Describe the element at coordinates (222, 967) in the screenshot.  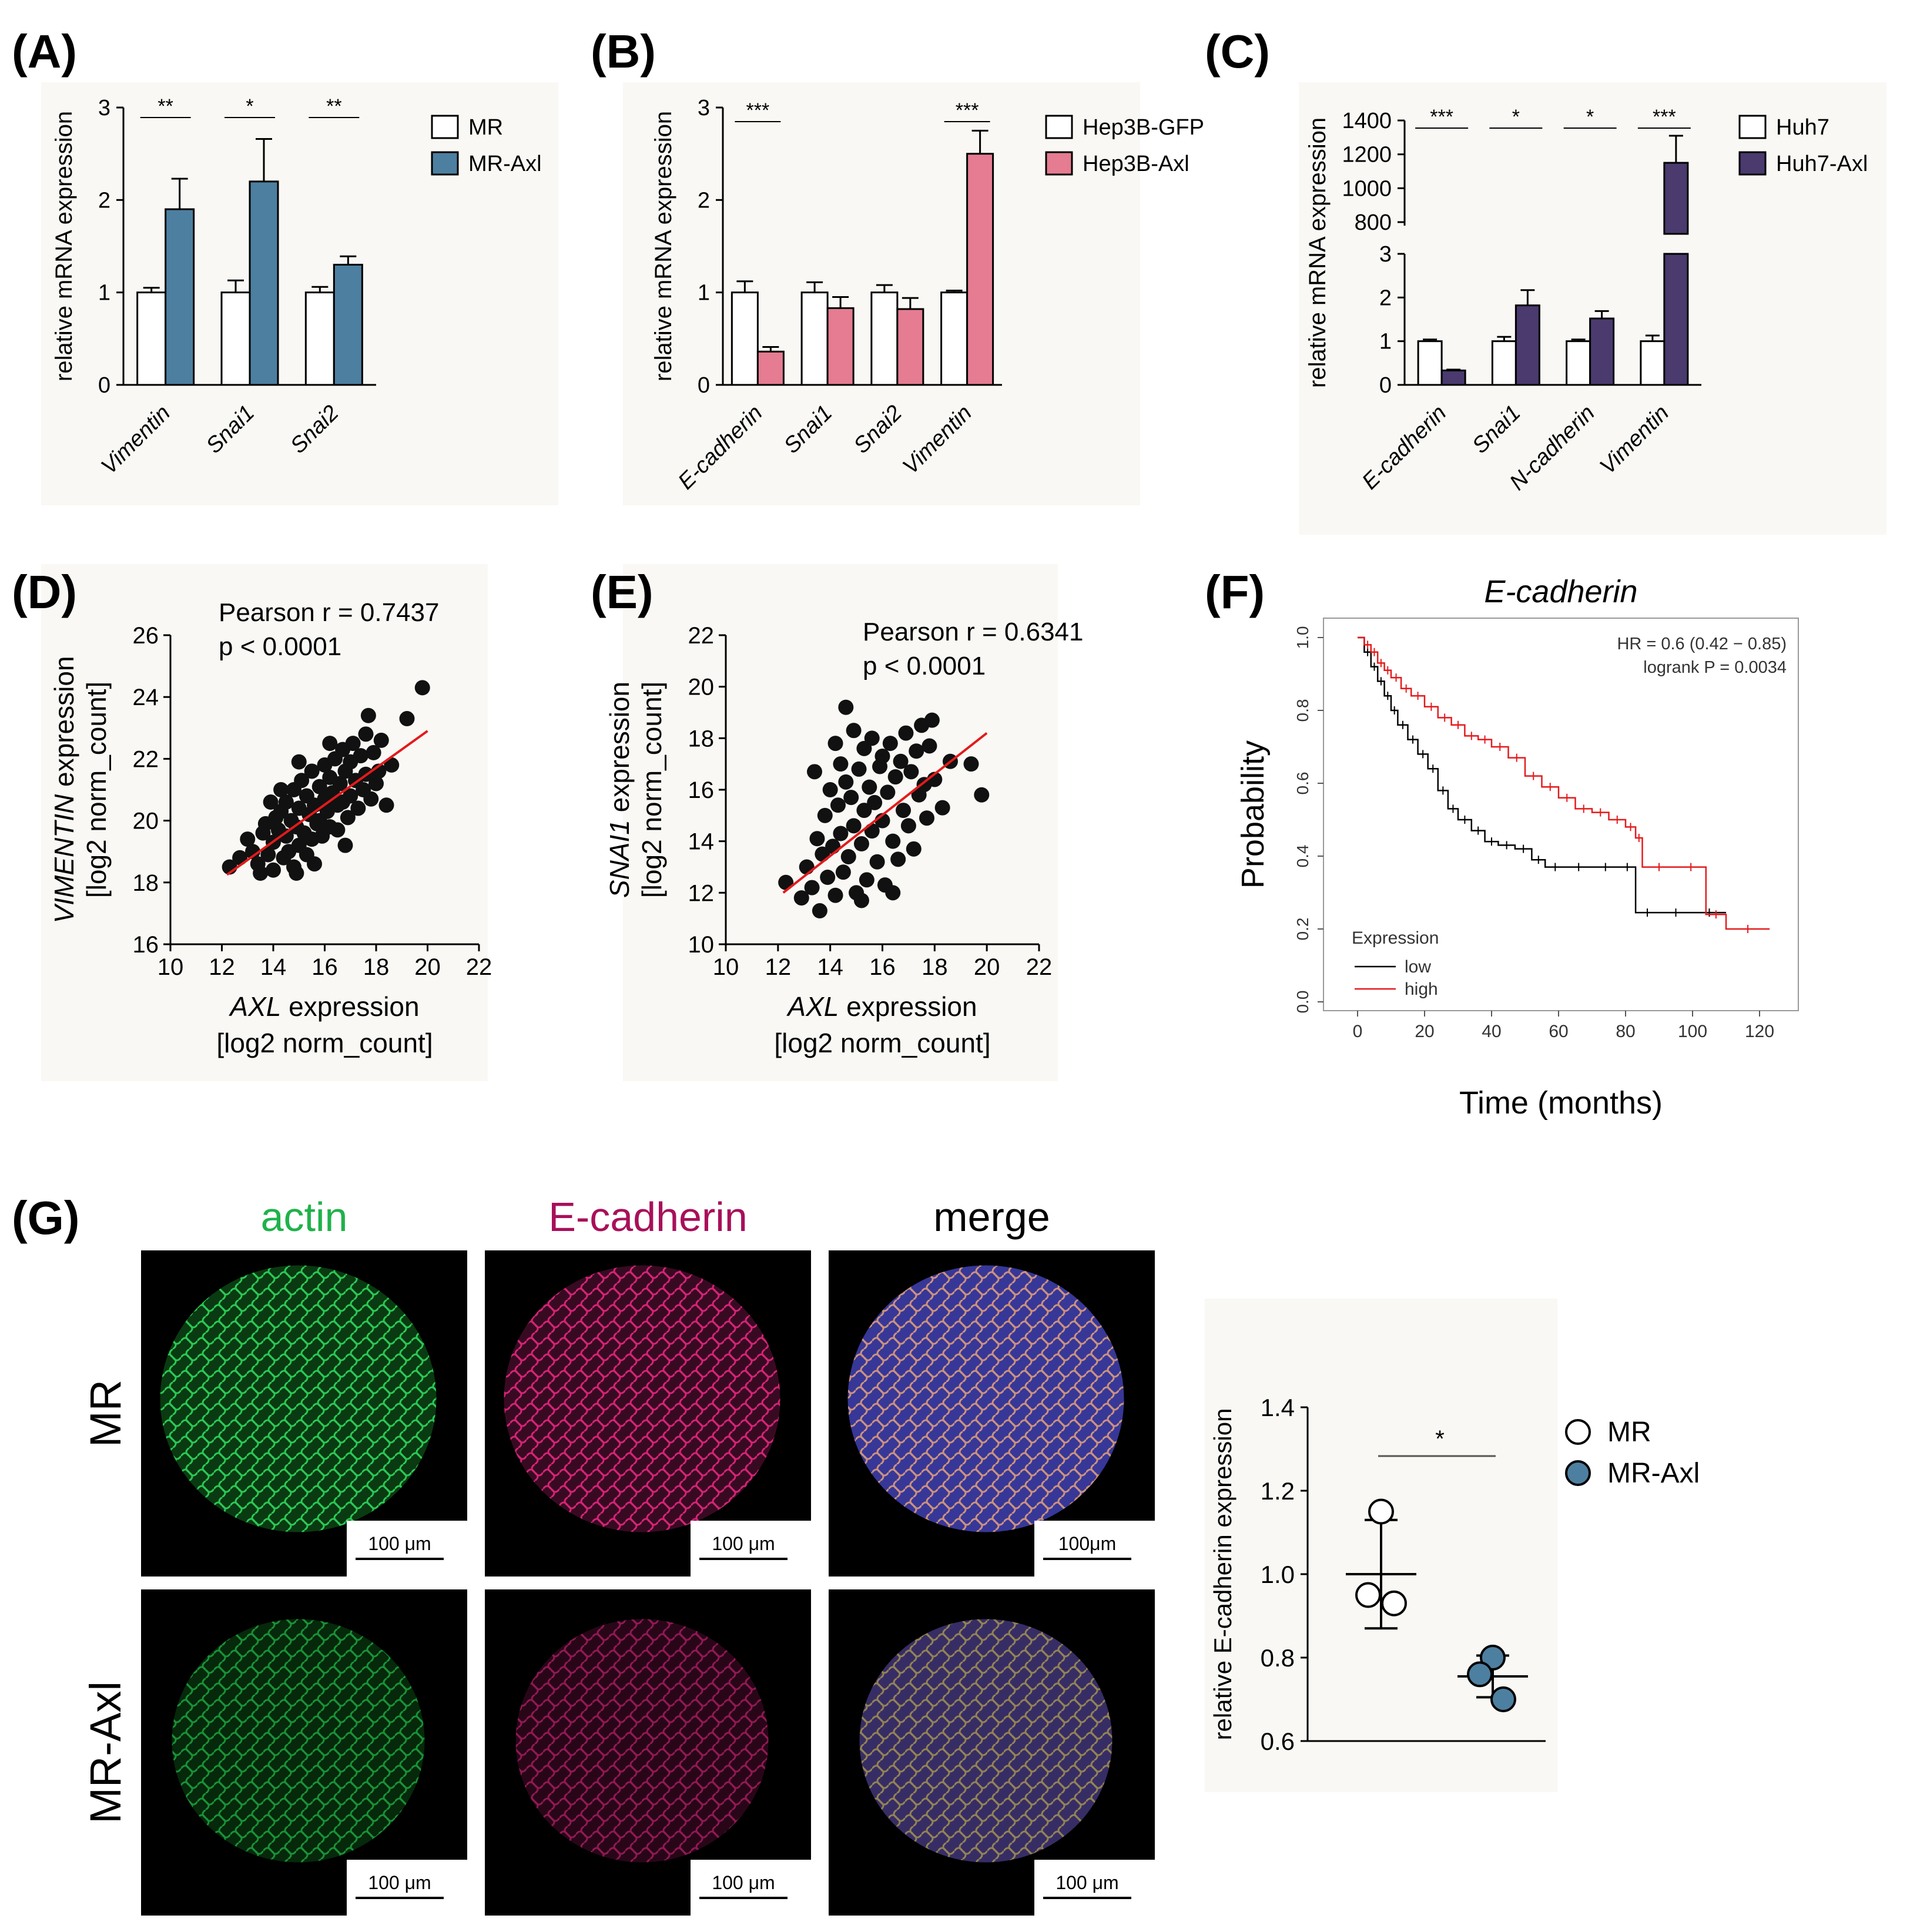
I see `x-tick-label: 12` at that location.